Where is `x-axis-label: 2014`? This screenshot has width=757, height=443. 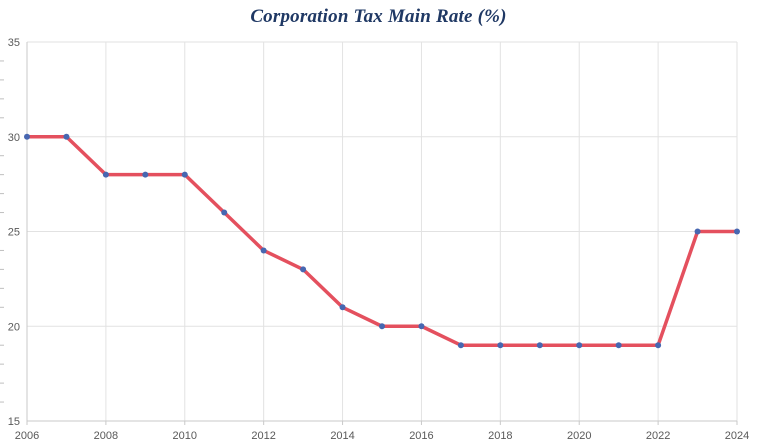 x-axis-label: 2014 is located at coordinates (342, 436).